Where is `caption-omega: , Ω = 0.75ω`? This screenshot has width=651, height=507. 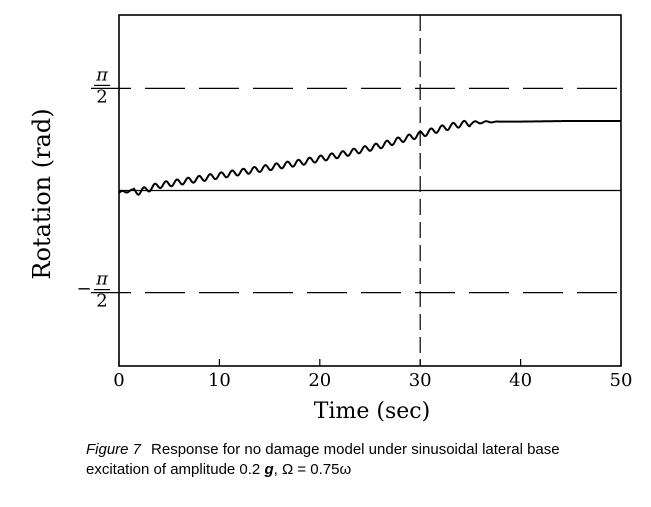 caption-omega: , Ω = 0.75ω is located at coordinates (312, 469).